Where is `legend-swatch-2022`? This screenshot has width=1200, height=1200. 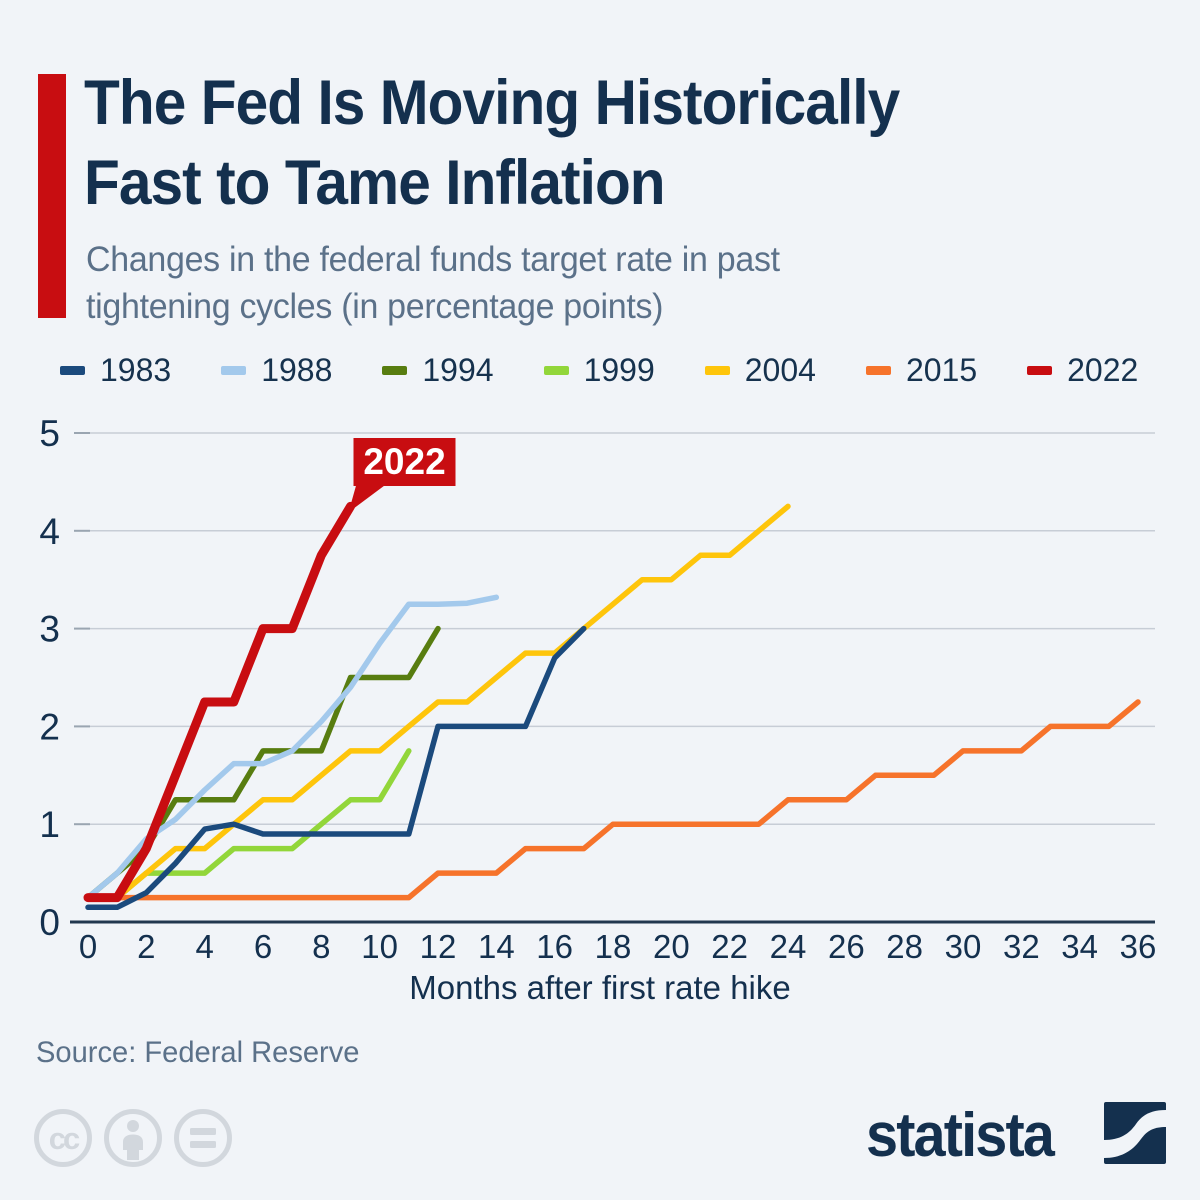
legend-swatch-2022 is located at coordinates (1040, 370).